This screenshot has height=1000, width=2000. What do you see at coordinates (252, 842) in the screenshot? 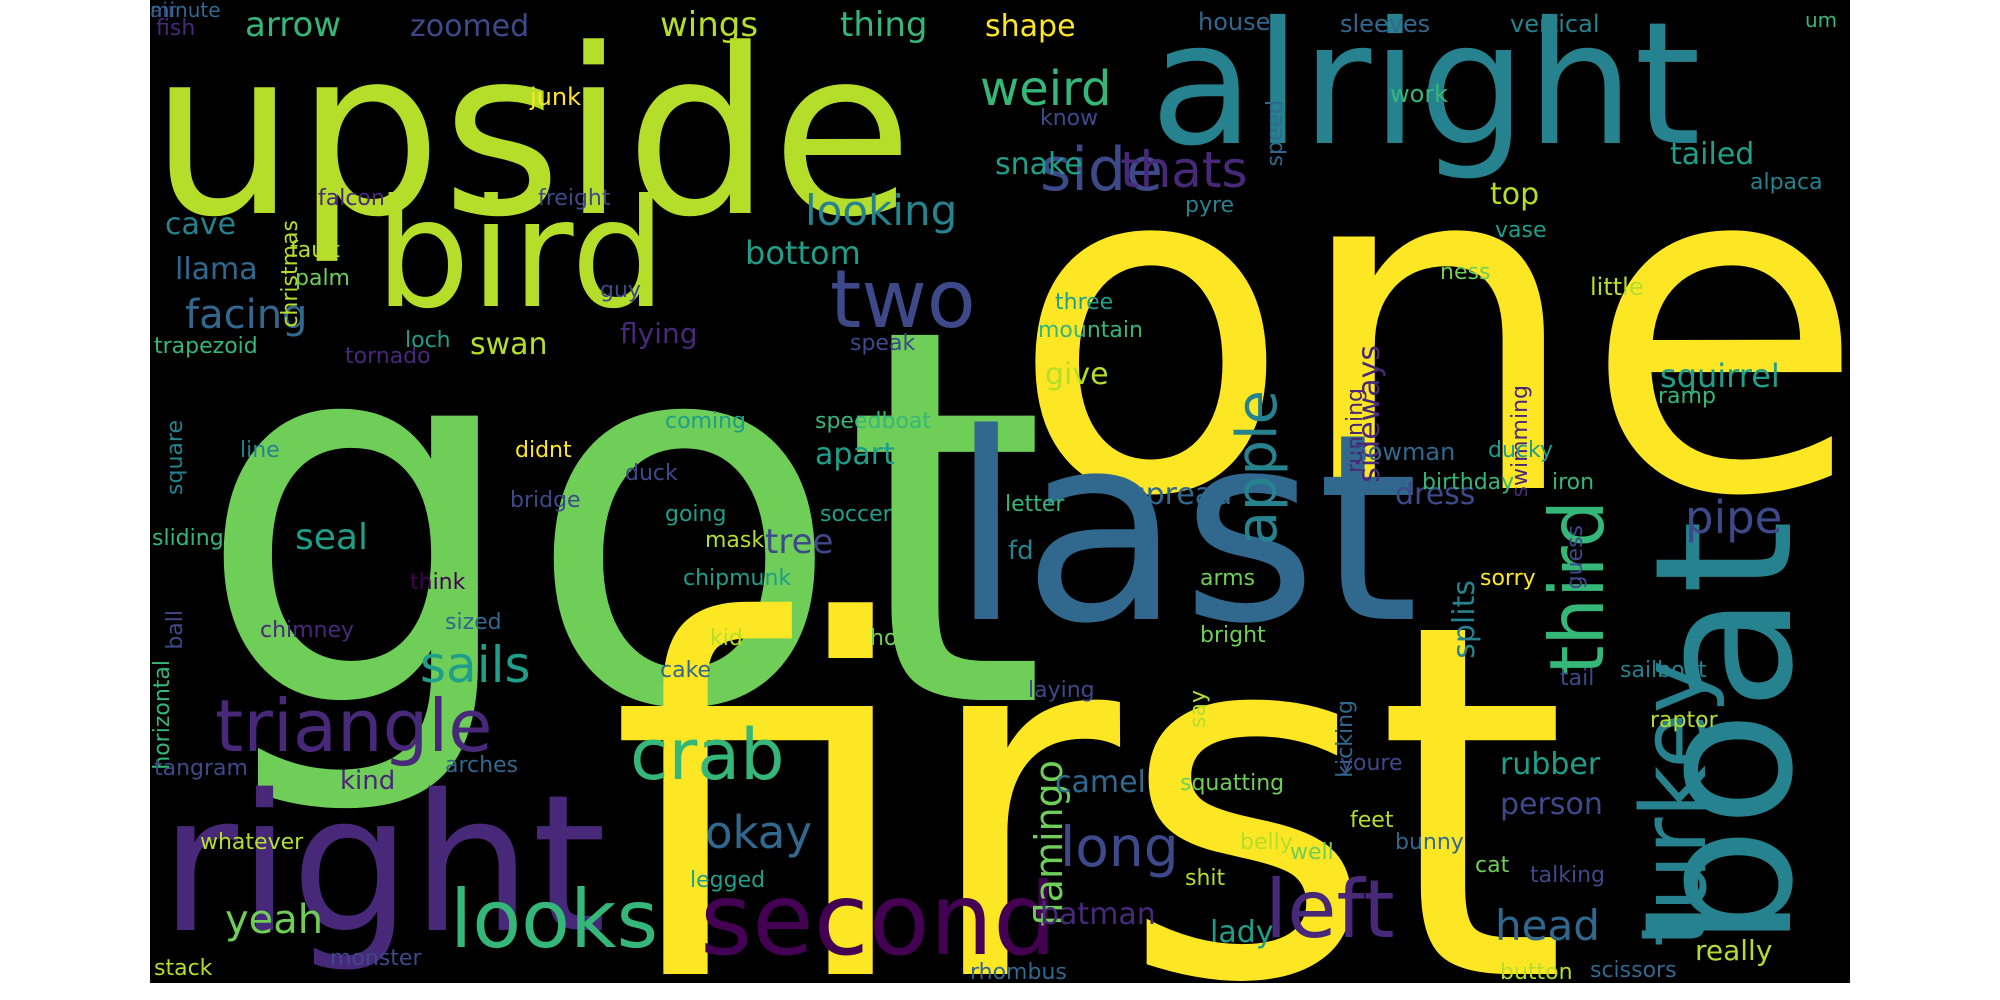
I see `word-whatever: whatever` at bounding box center [252, 842].